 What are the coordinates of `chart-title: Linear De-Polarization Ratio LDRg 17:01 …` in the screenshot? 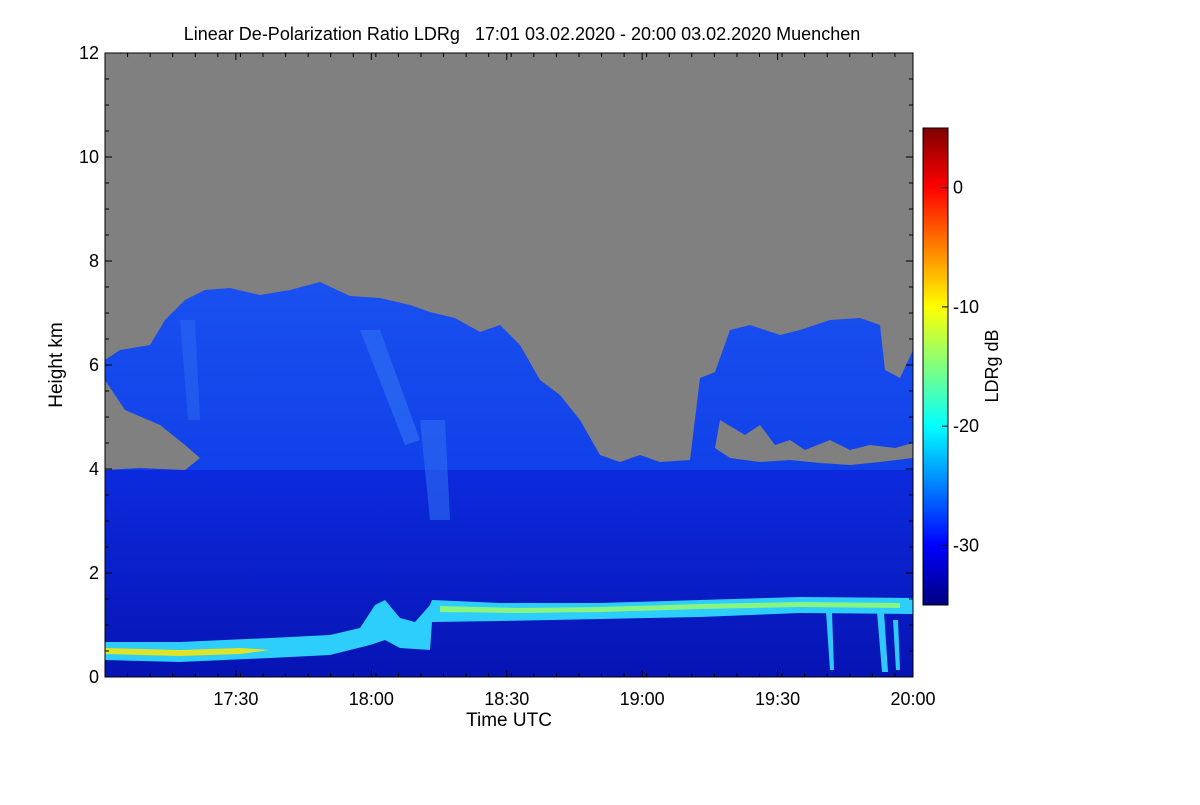 It's located at (522, 34).